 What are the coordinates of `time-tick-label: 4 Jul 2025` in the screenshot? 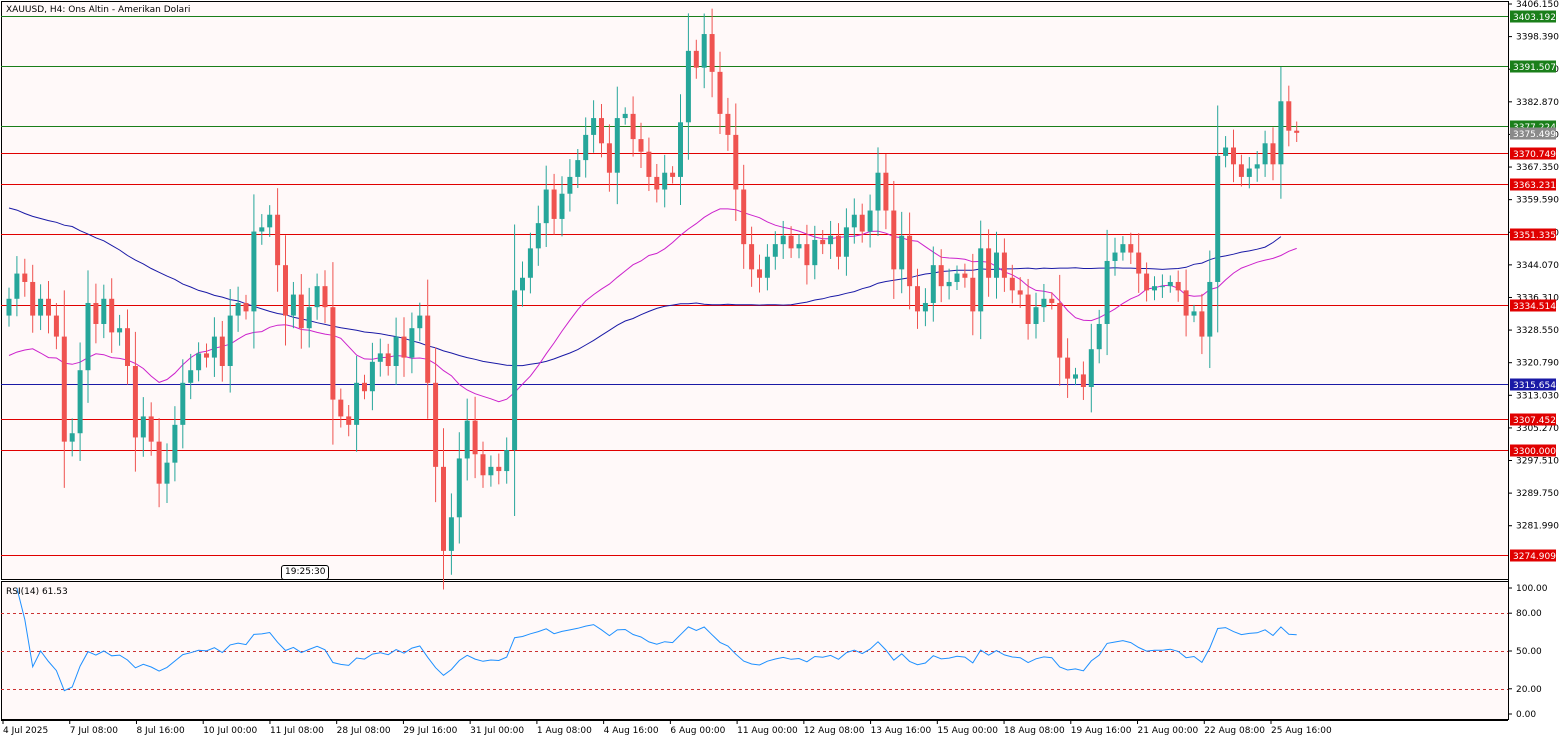 It's located at (25, 731).